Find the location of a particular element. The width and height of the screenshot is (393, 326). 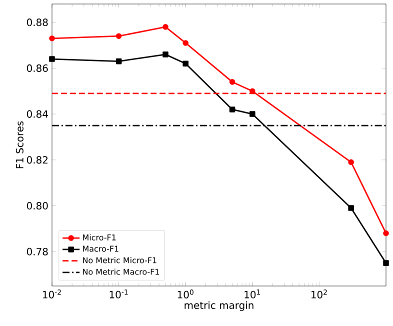

y-tick-label: 0.88 is located at coordinates (37, 22).